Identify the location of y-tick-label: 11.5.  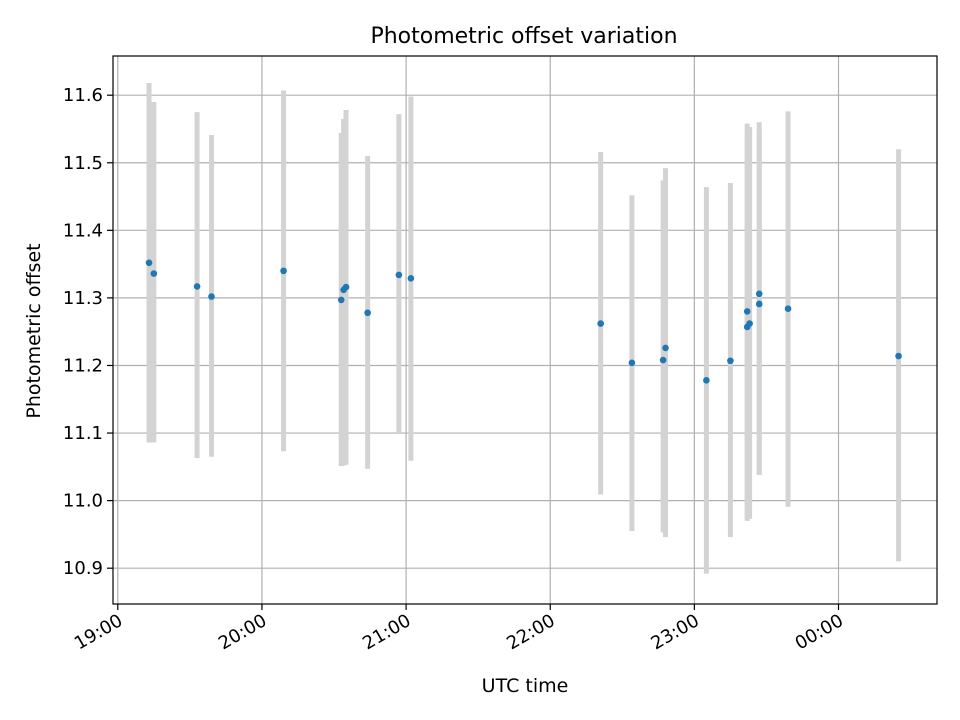
(83, 163).